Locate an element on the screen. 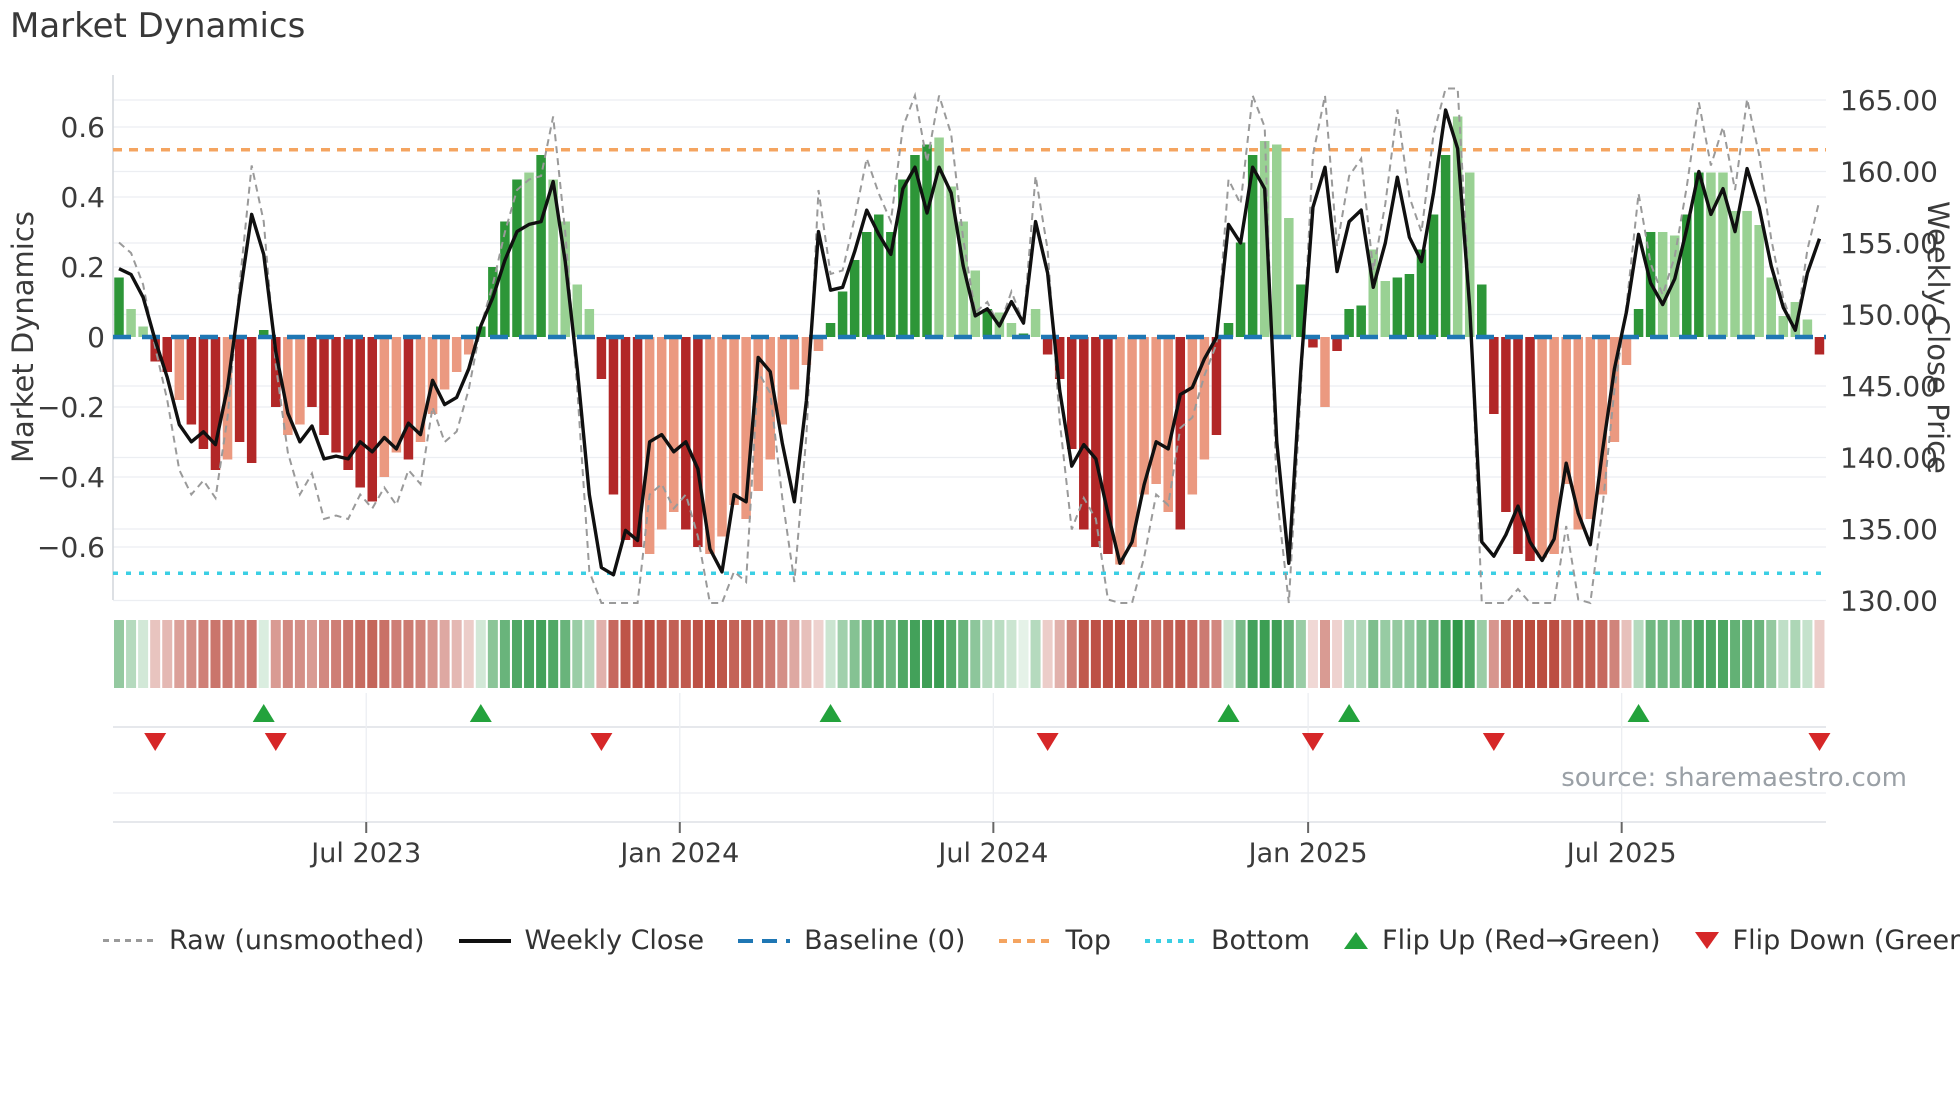 Image resolution: width=1960 pixels, height=1102 pixels. legend-item-top: Top is located at coordinates (1055, 940).